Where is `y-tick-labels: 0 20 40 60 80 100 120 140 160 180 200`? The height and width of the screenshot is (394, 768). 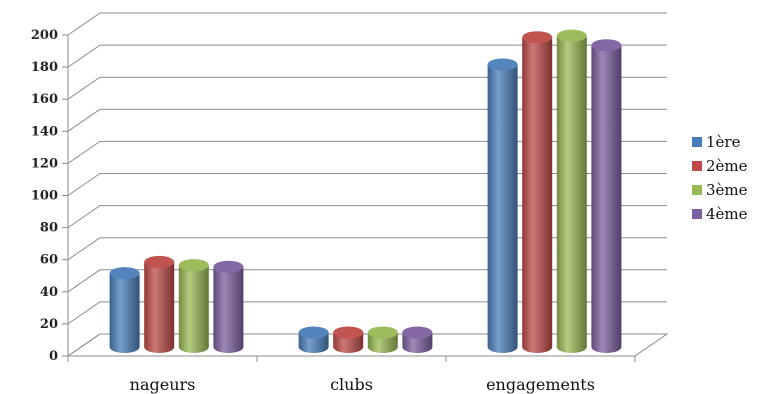 y-tick-labels: 0 20 40 60 80 100 120 140 160 180 200 is located at coordinates (44, 196).